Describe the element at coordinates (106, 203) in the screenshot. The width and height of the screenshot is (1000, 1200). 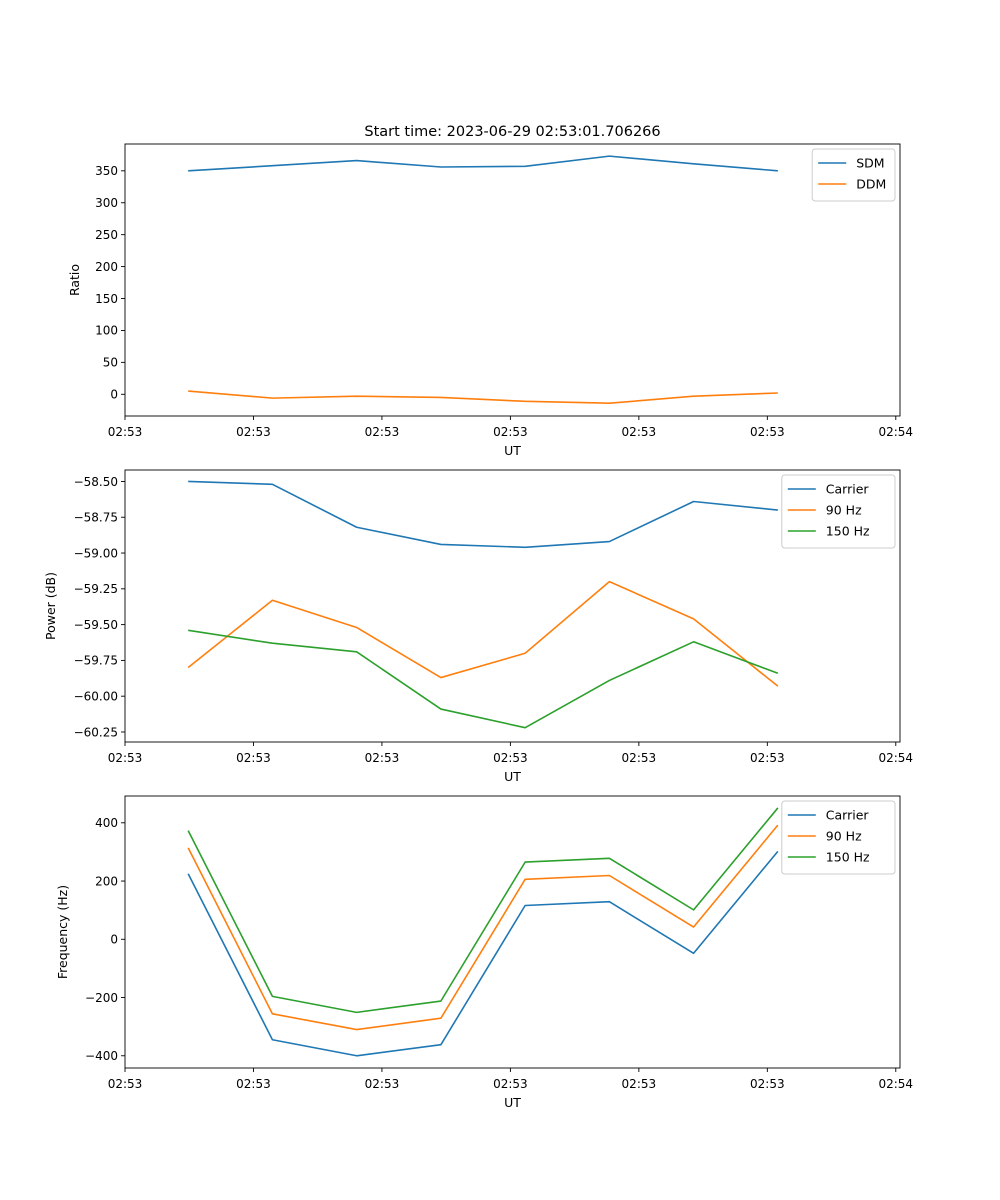
I see `y-tick-label: 300` at that location.